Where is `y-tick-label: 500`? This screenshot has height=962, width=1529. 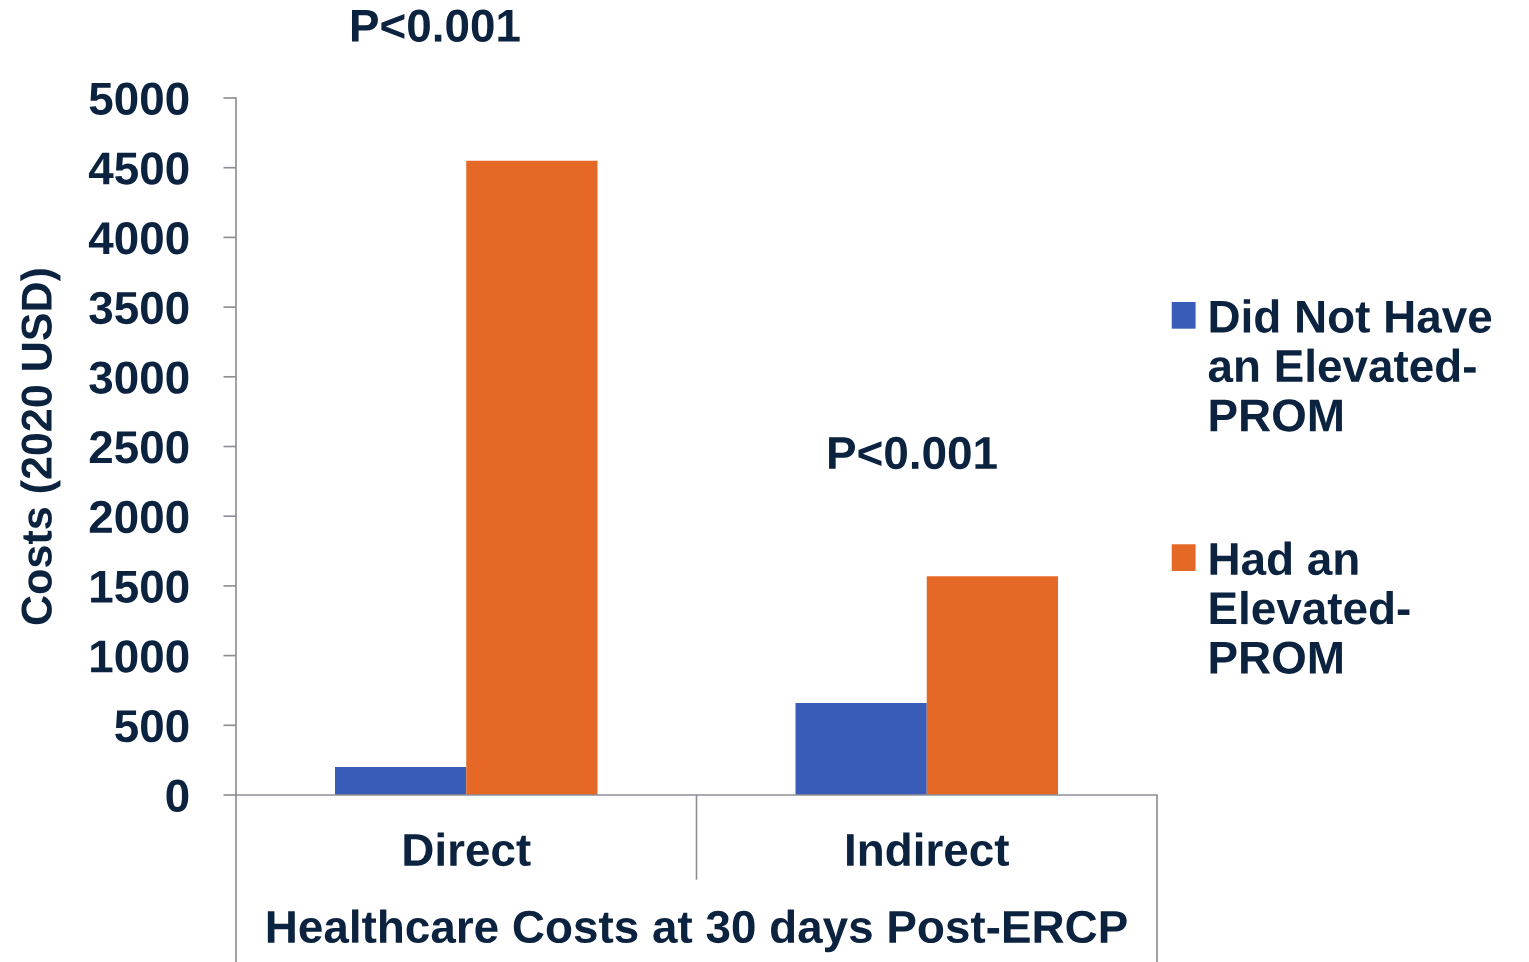 y-tick-label: 500 is located at coordinates (152, 726).